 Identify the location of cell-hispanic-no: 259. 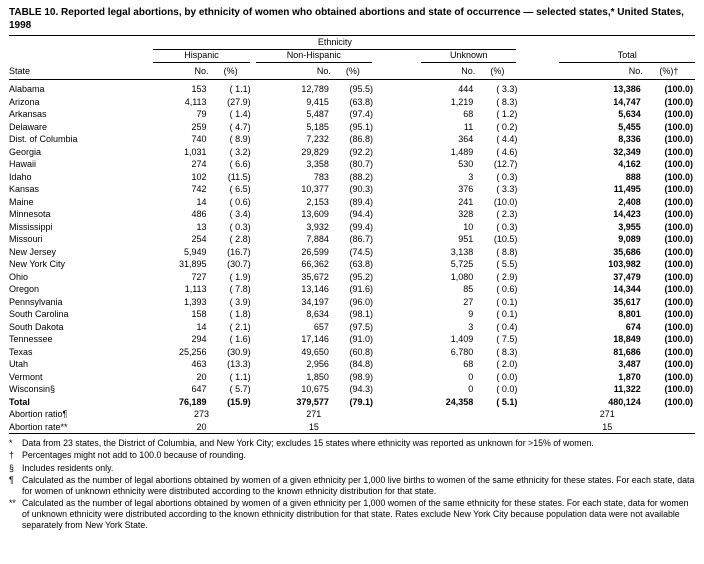
(199, 126).